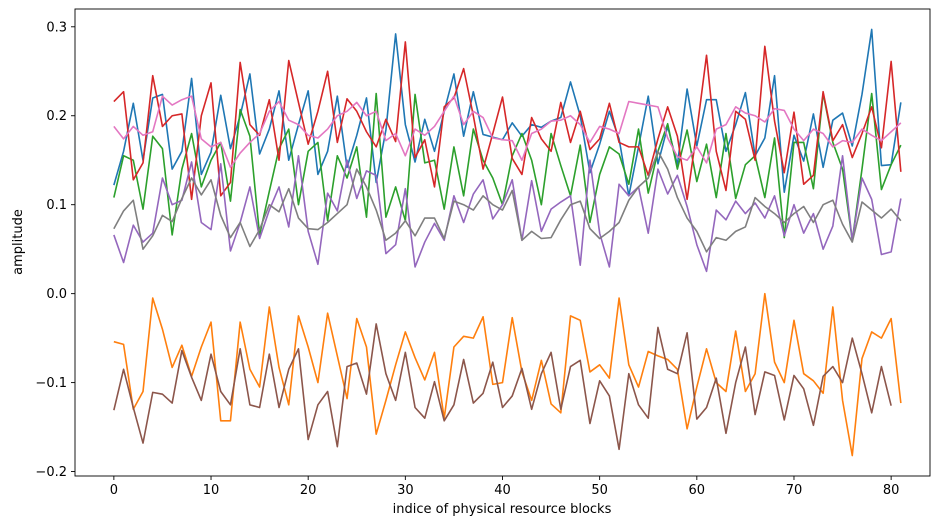  What do you see at coordinates (502, 509) in the screenshot?
I see `x-axis-label: indice of physical resource blocks` at bounding box center [502, 509].